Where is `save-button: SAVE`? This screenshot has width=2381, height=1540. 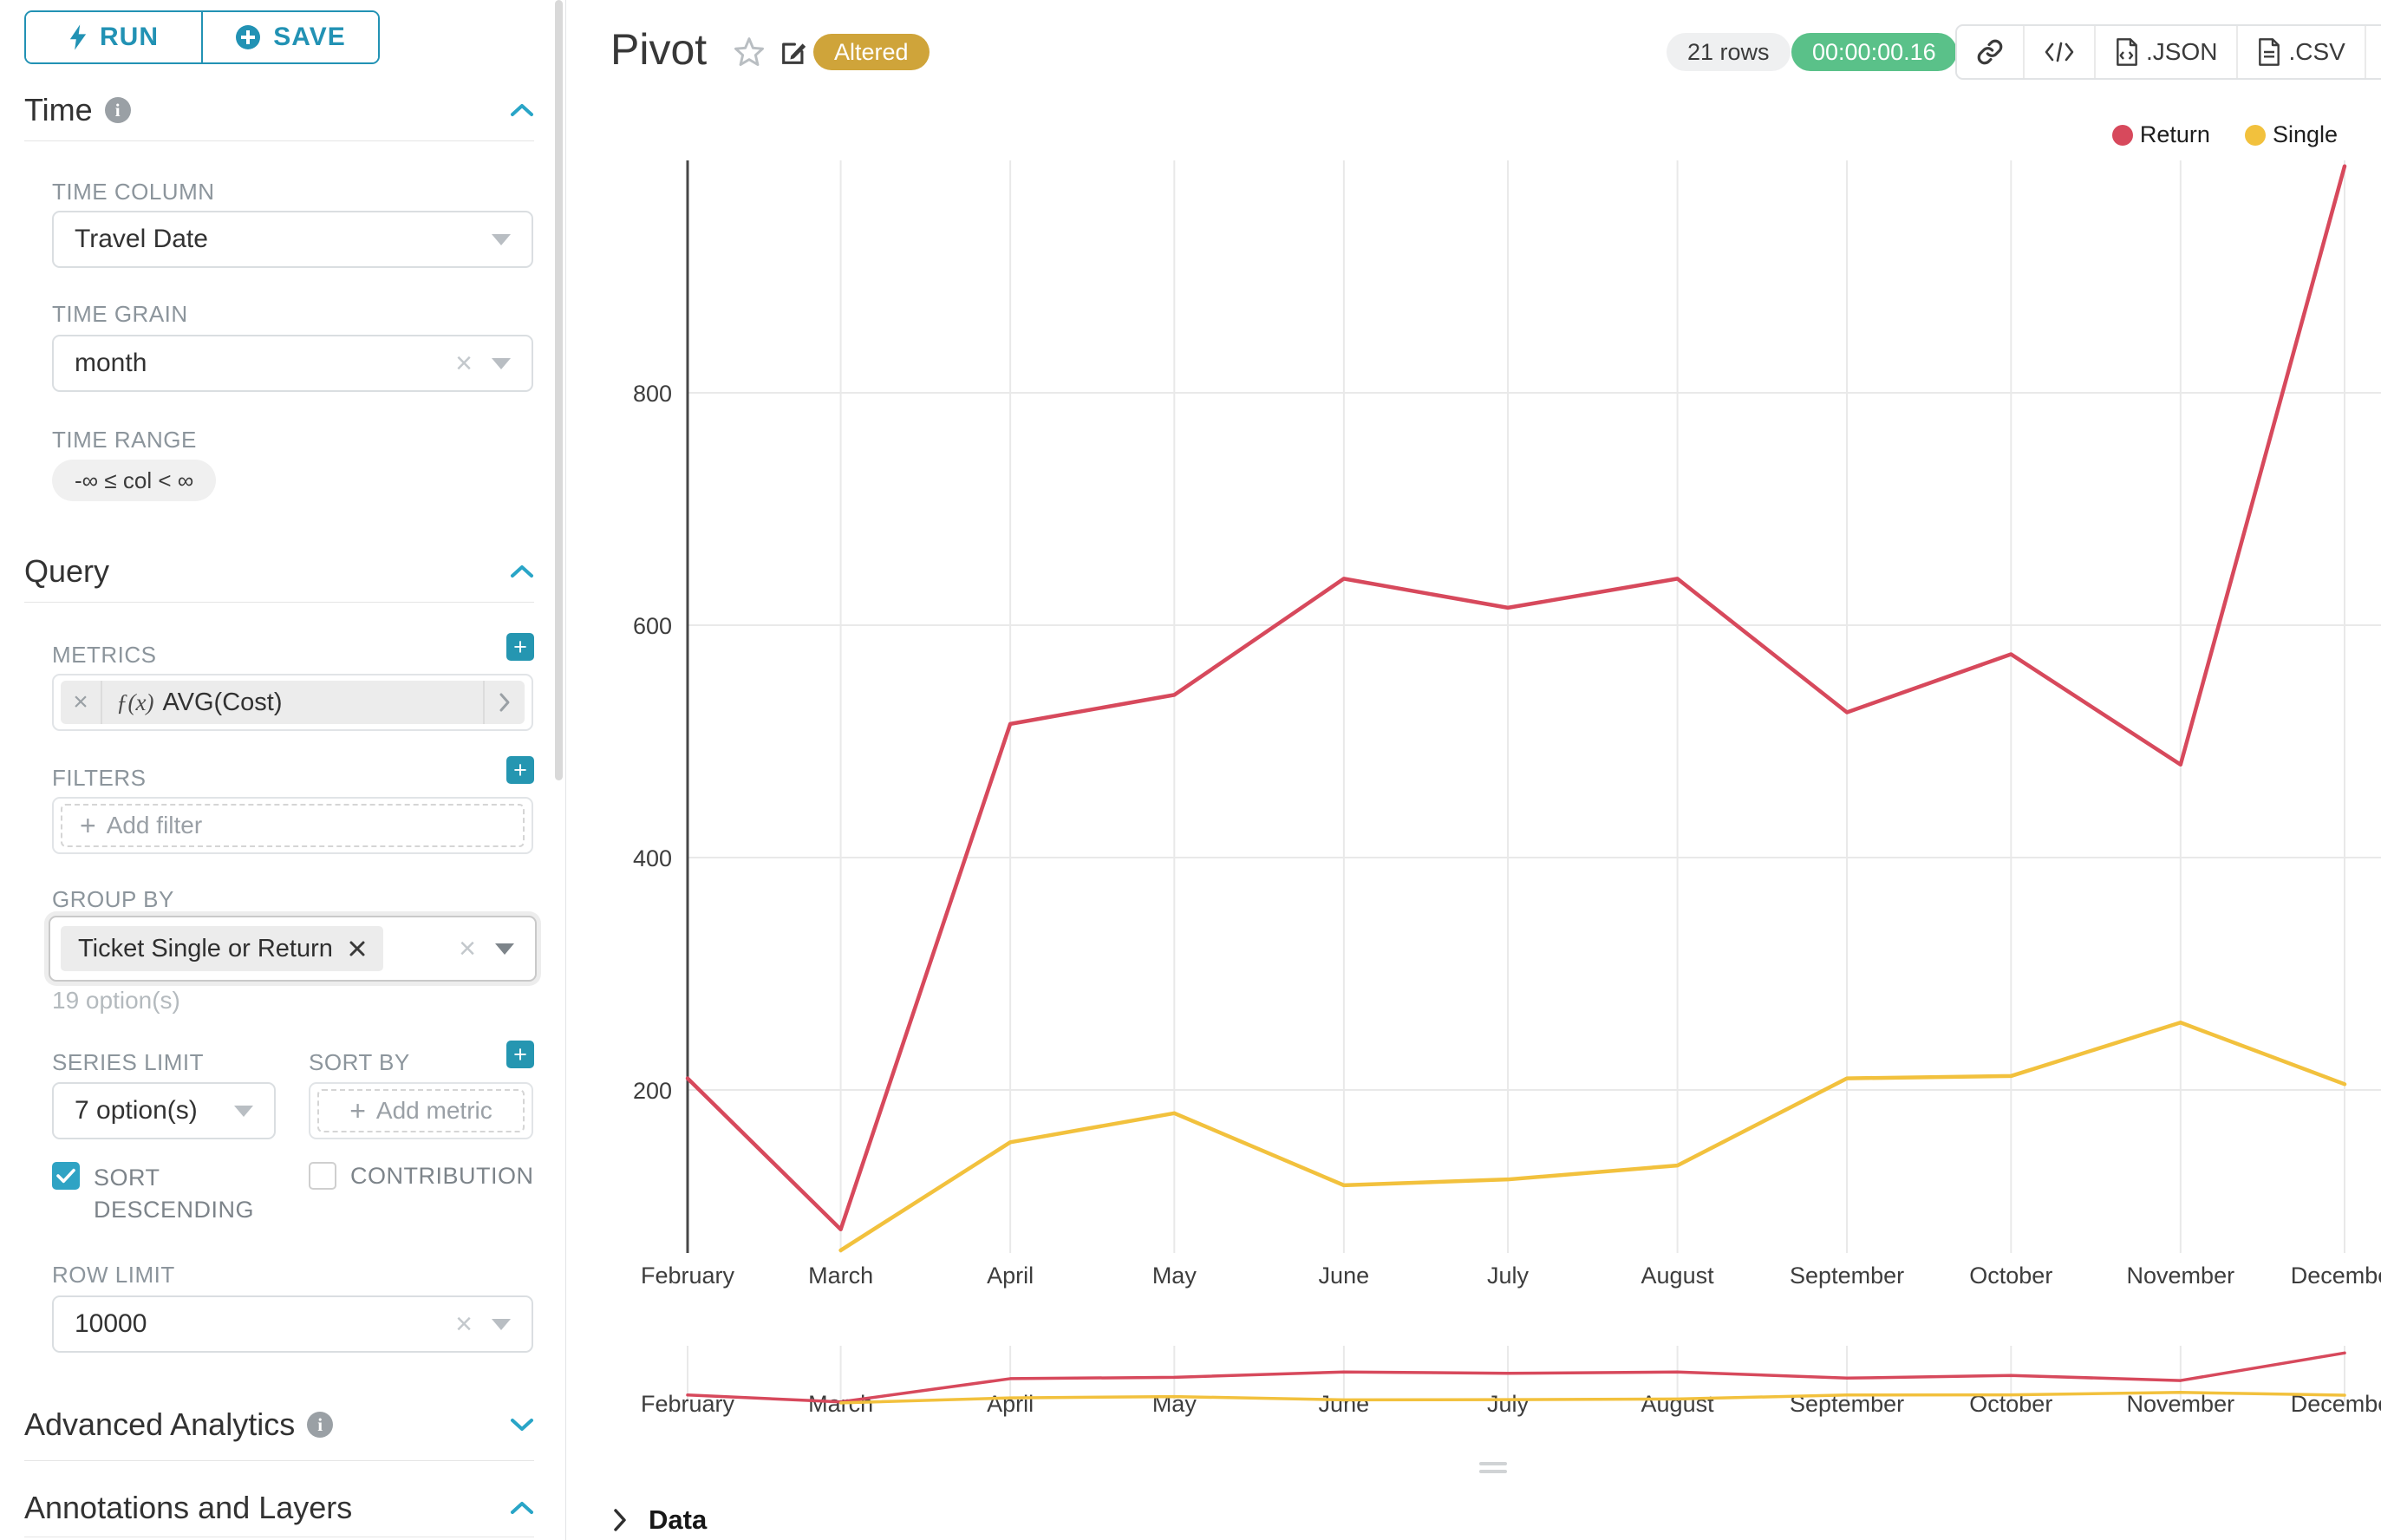 save-button: SAVE is located at coordinates (291, 37).